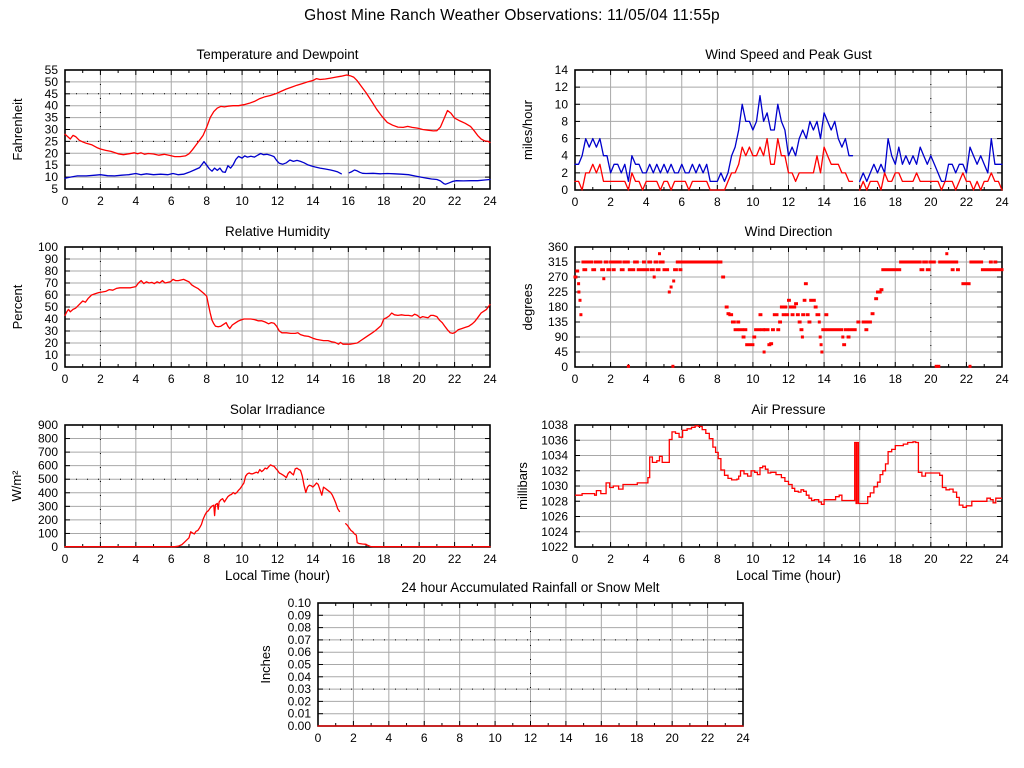  I want to click on y-tick-label: 1034, so click(554, 456).